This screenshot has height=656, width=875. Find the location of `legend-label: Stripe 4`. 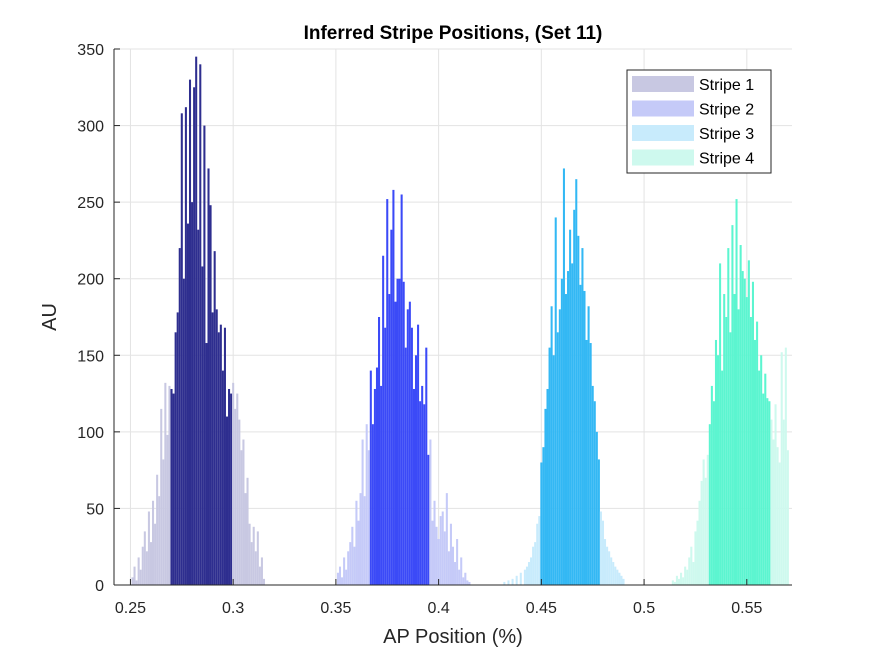

legend-label: Stripe 4 is located at coordinates (726, 159).